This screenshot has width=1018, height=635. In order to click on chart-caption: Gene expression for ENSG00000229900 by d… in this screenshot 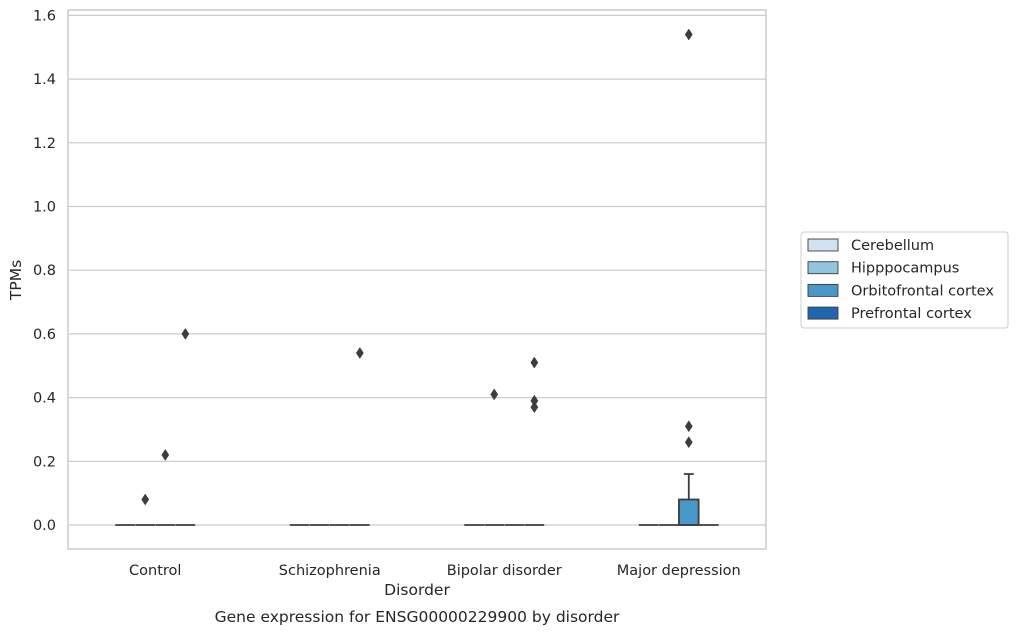, I will do `click(417, 617)`.